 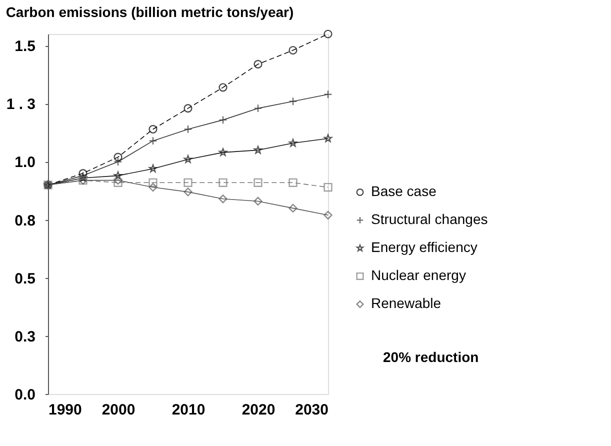 I want to click on legend-label: Nuclear energy, so click(x=418, y=275).